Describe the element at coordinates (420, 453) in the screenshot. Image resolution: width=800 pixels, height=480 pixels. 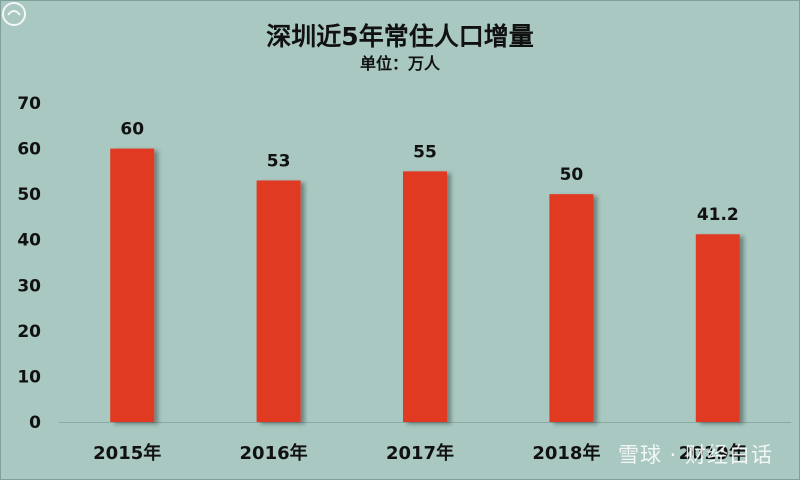
I see `x-tick-label: 2017年` at that location.